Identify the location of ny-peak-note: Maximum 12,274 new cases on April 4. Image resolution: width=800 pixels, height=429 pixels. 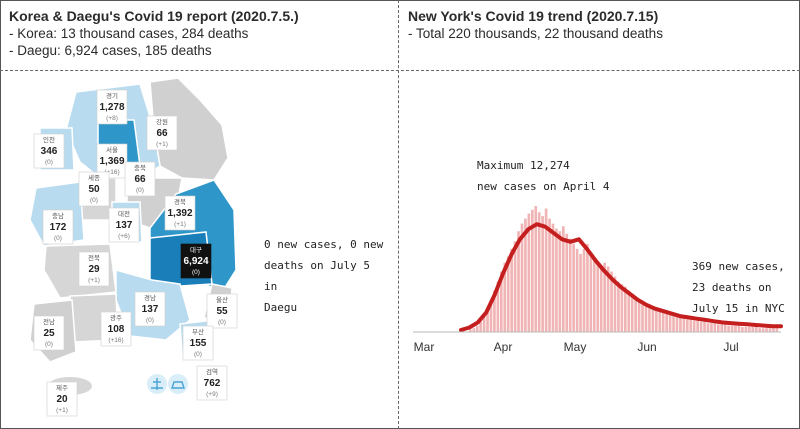
(543, 176).